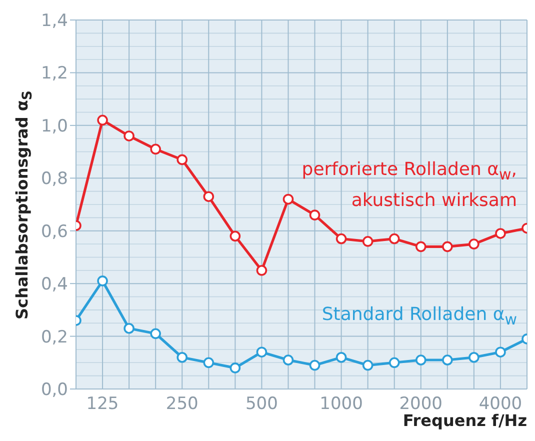 The image size is (535, 441). What do you see at coordinates (54, 74) in the screenshot?
I see `y-tick-label: 1,2` at bounding box center [54, 74].